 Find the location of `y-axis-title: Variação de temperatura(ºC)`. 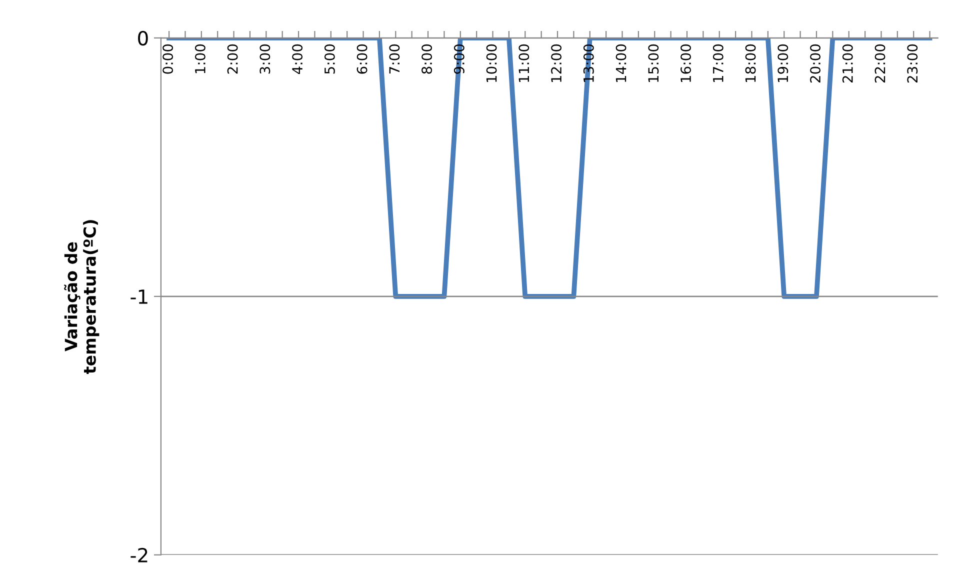

y-axis-title: Variação de temperatura(ºC) is located at coordinates (82, 297).